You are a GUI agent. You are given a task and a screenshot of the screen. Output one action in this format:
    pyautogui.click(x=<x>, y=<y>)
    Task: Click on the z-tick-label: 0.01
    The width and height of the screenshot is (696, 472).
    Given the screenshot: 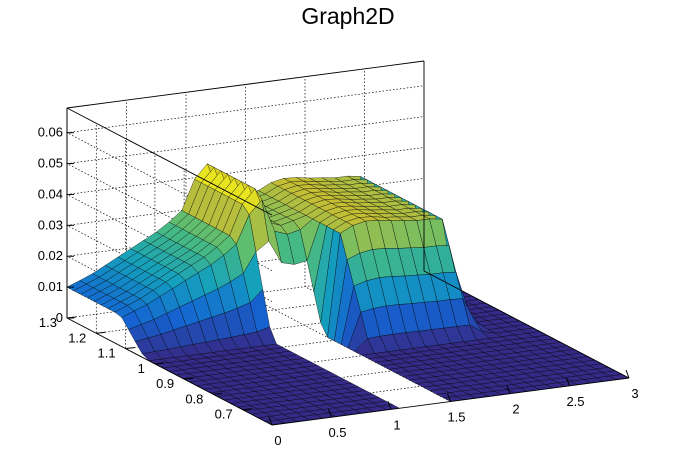 What is the action you would take?
    pyautogui.click(x=50, y=286)
    